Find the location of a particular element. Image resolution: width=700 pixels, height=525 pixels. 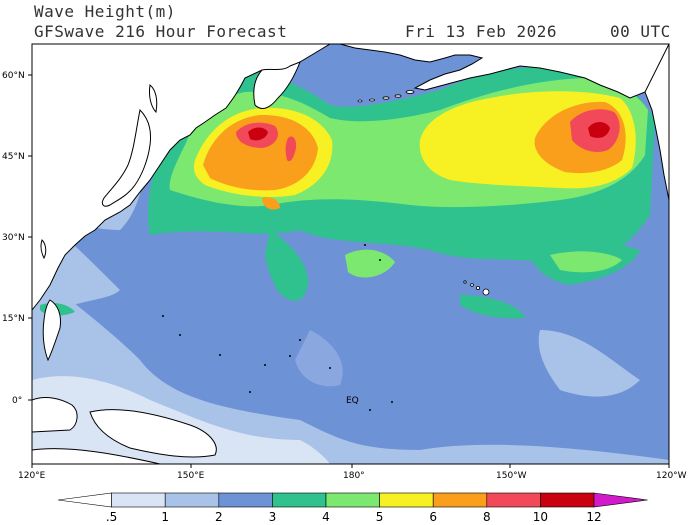

alaska-landmass is located at coordinates (504, 72).